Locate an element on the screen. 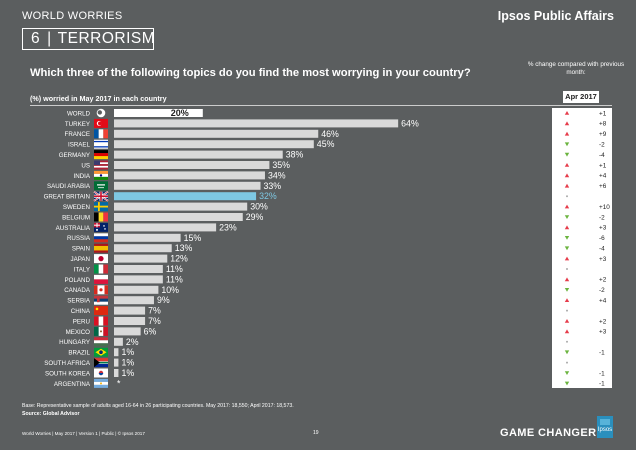 Image resolution: width=636 pixels, height=450 pixels. value-label-india: 34% is located at coordinates (277, 175).